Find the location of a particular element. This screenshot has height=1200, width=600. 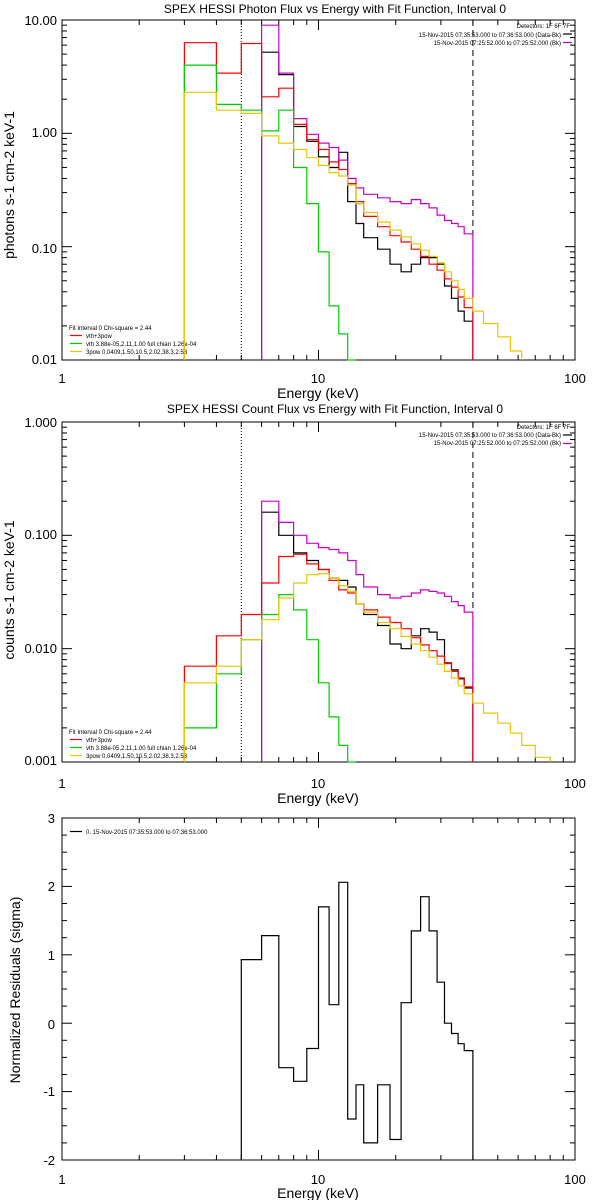

panel-0-series-vth-3pow is located at coordinates (328, 201).